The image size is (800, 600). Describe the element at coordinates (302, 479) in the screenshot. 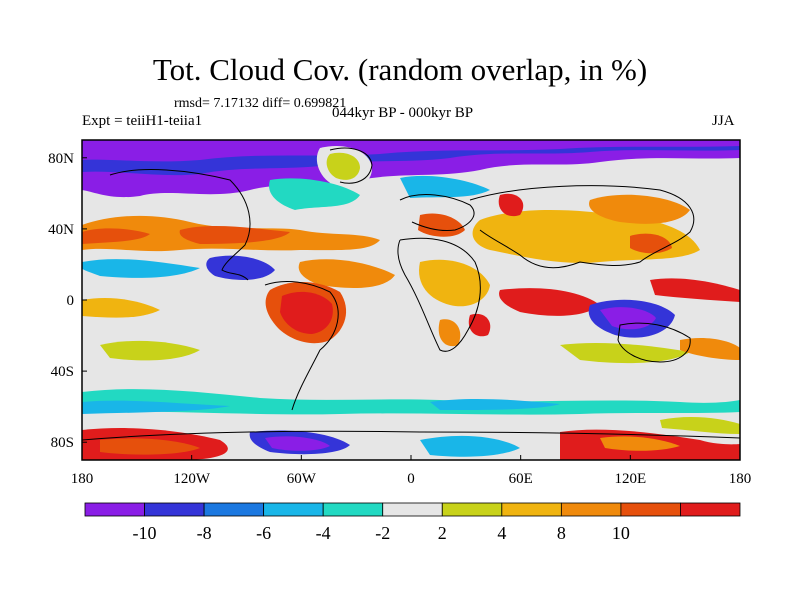

I see `x-tick-label: 60W` at that location.